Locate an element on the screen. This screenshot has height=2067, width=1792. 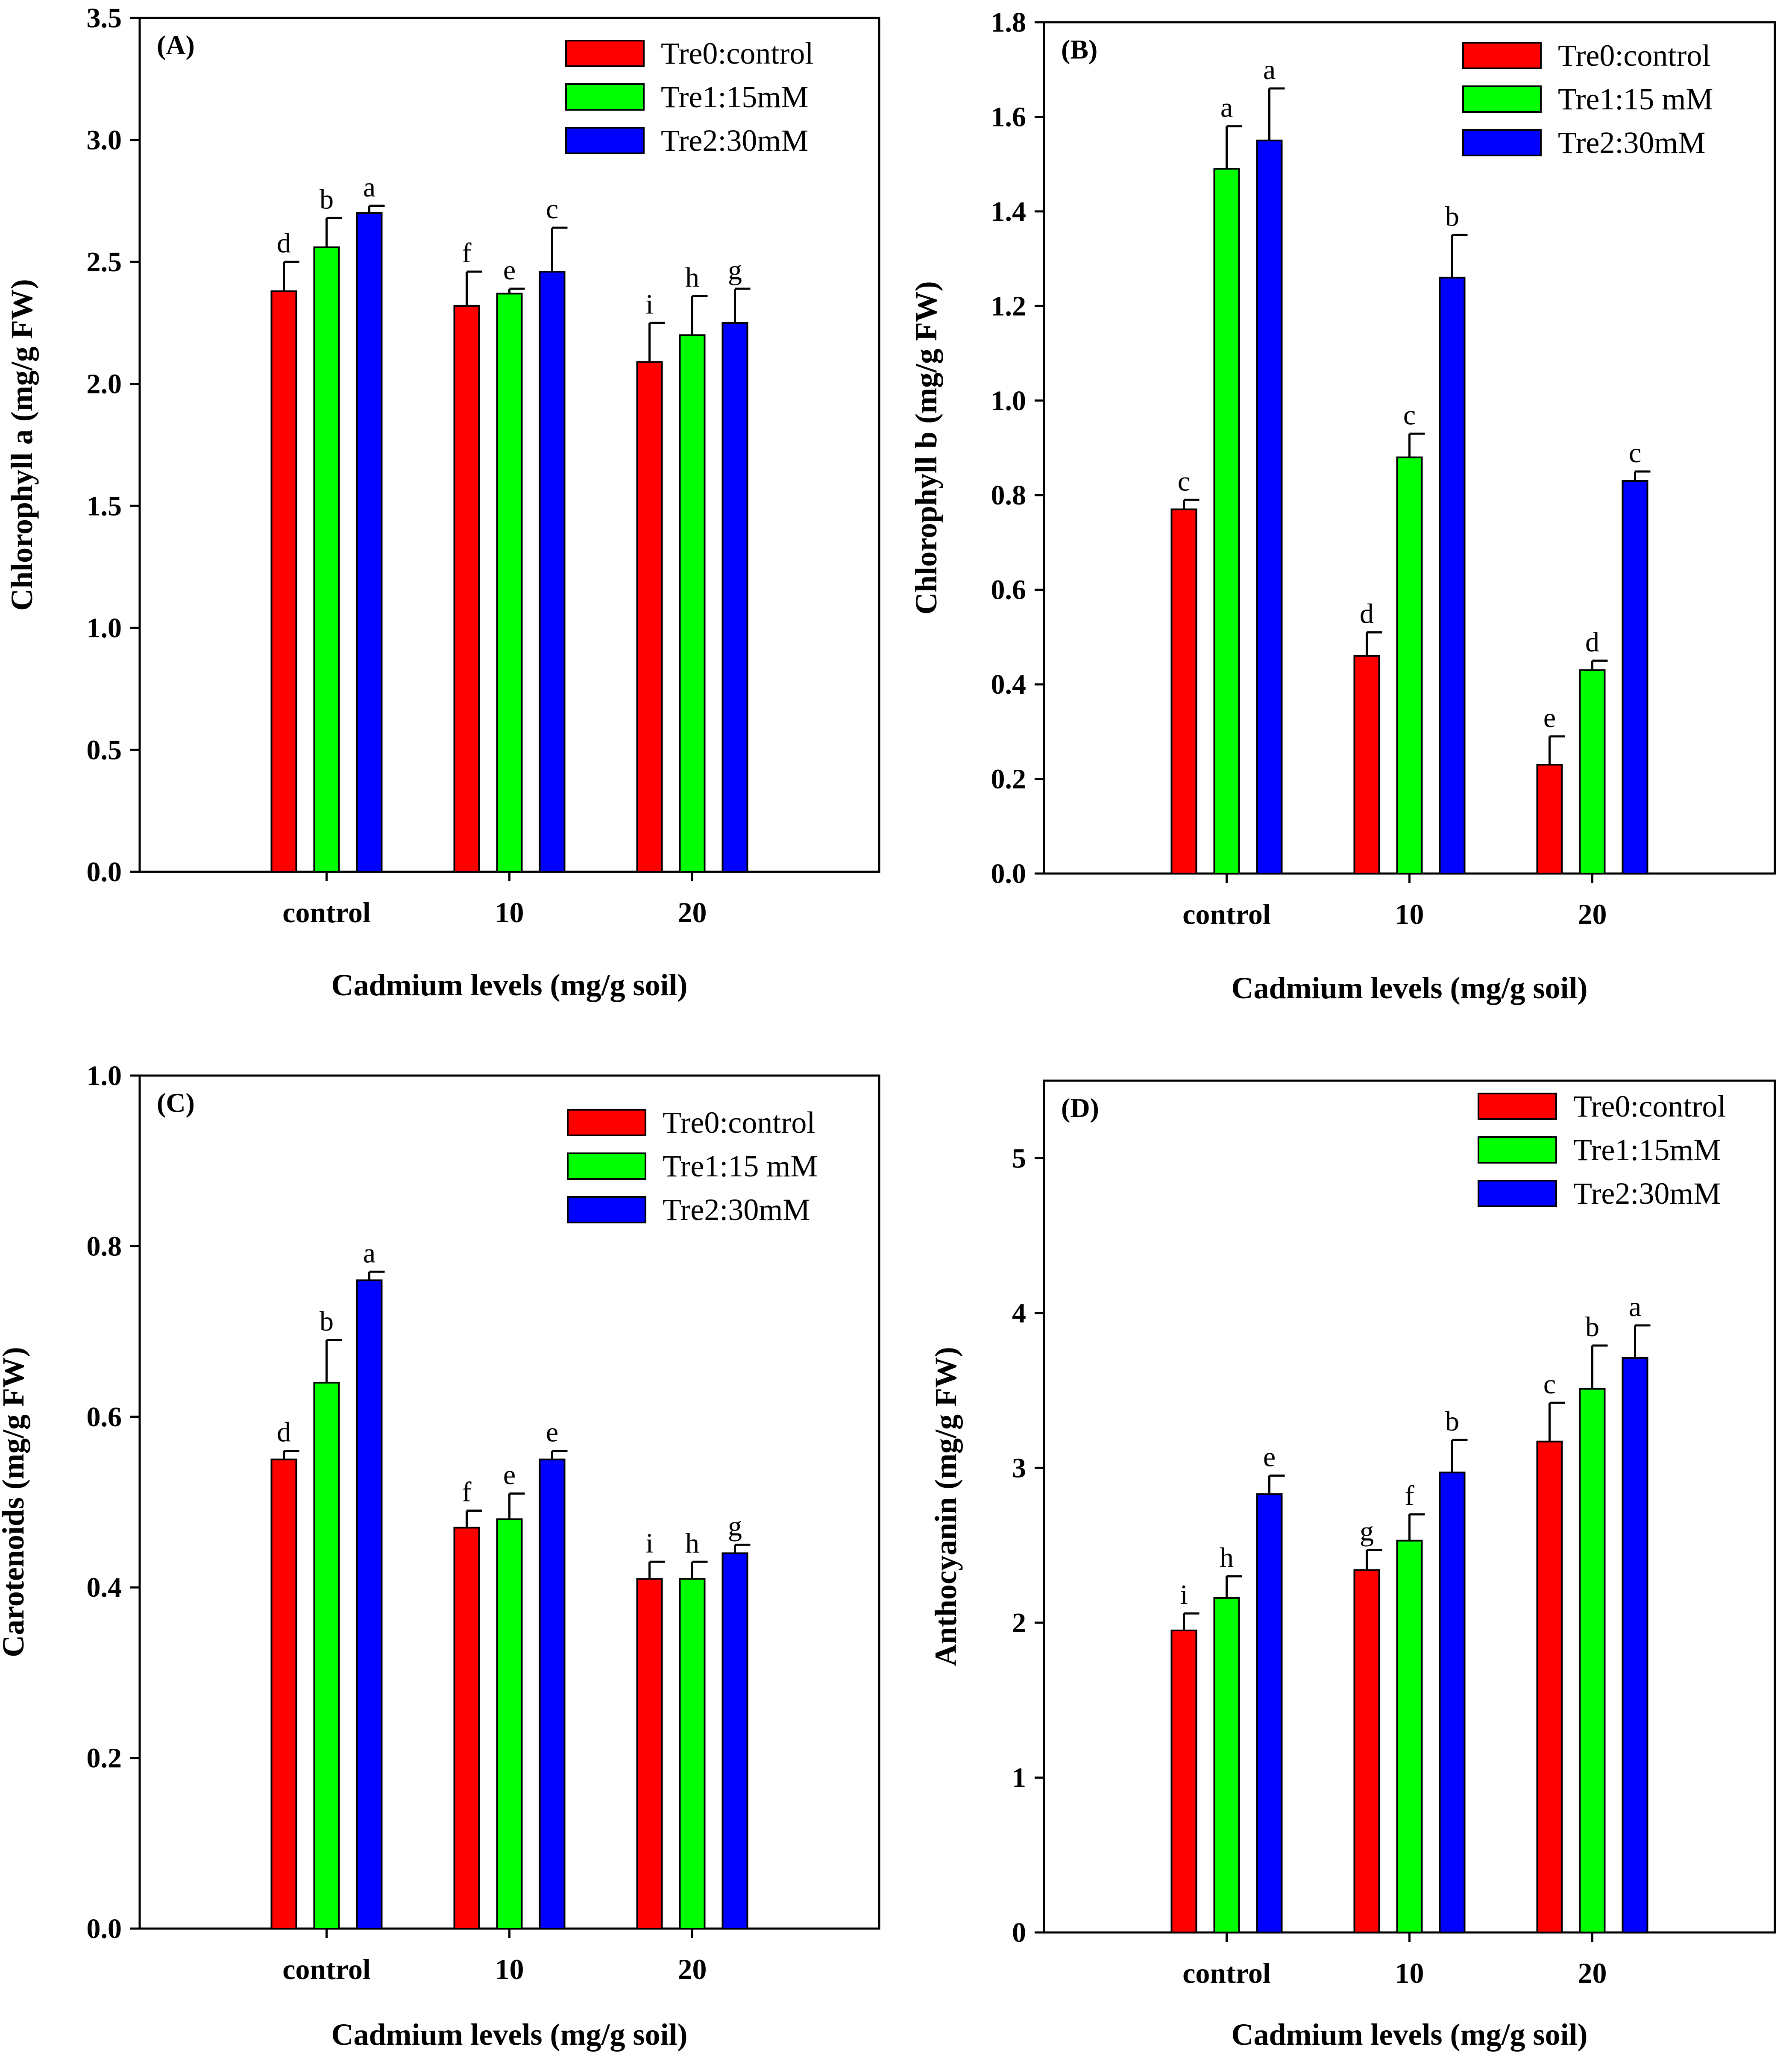
y-tick-label: 1.2 is located at coordinates (1009, 306).